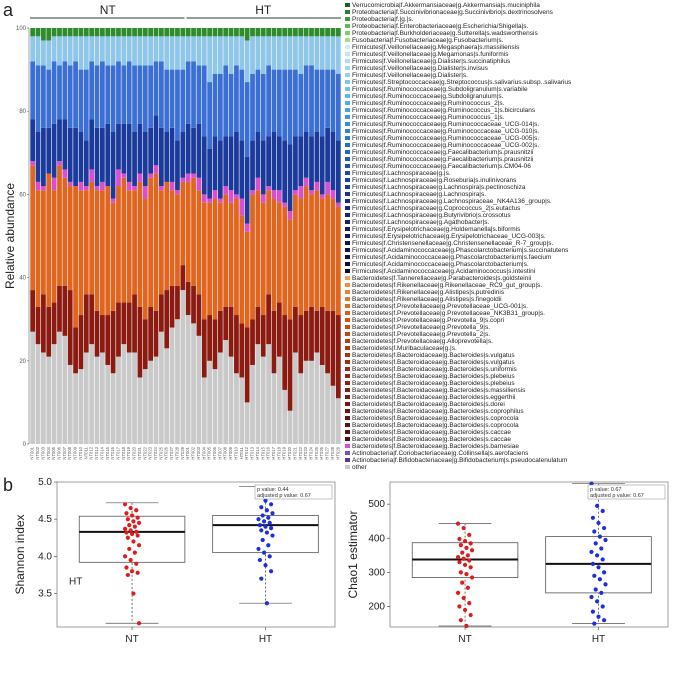  Describe the element at coordinates (134, 452) in the screenshot. I see `sample-label: NT020` at that location.